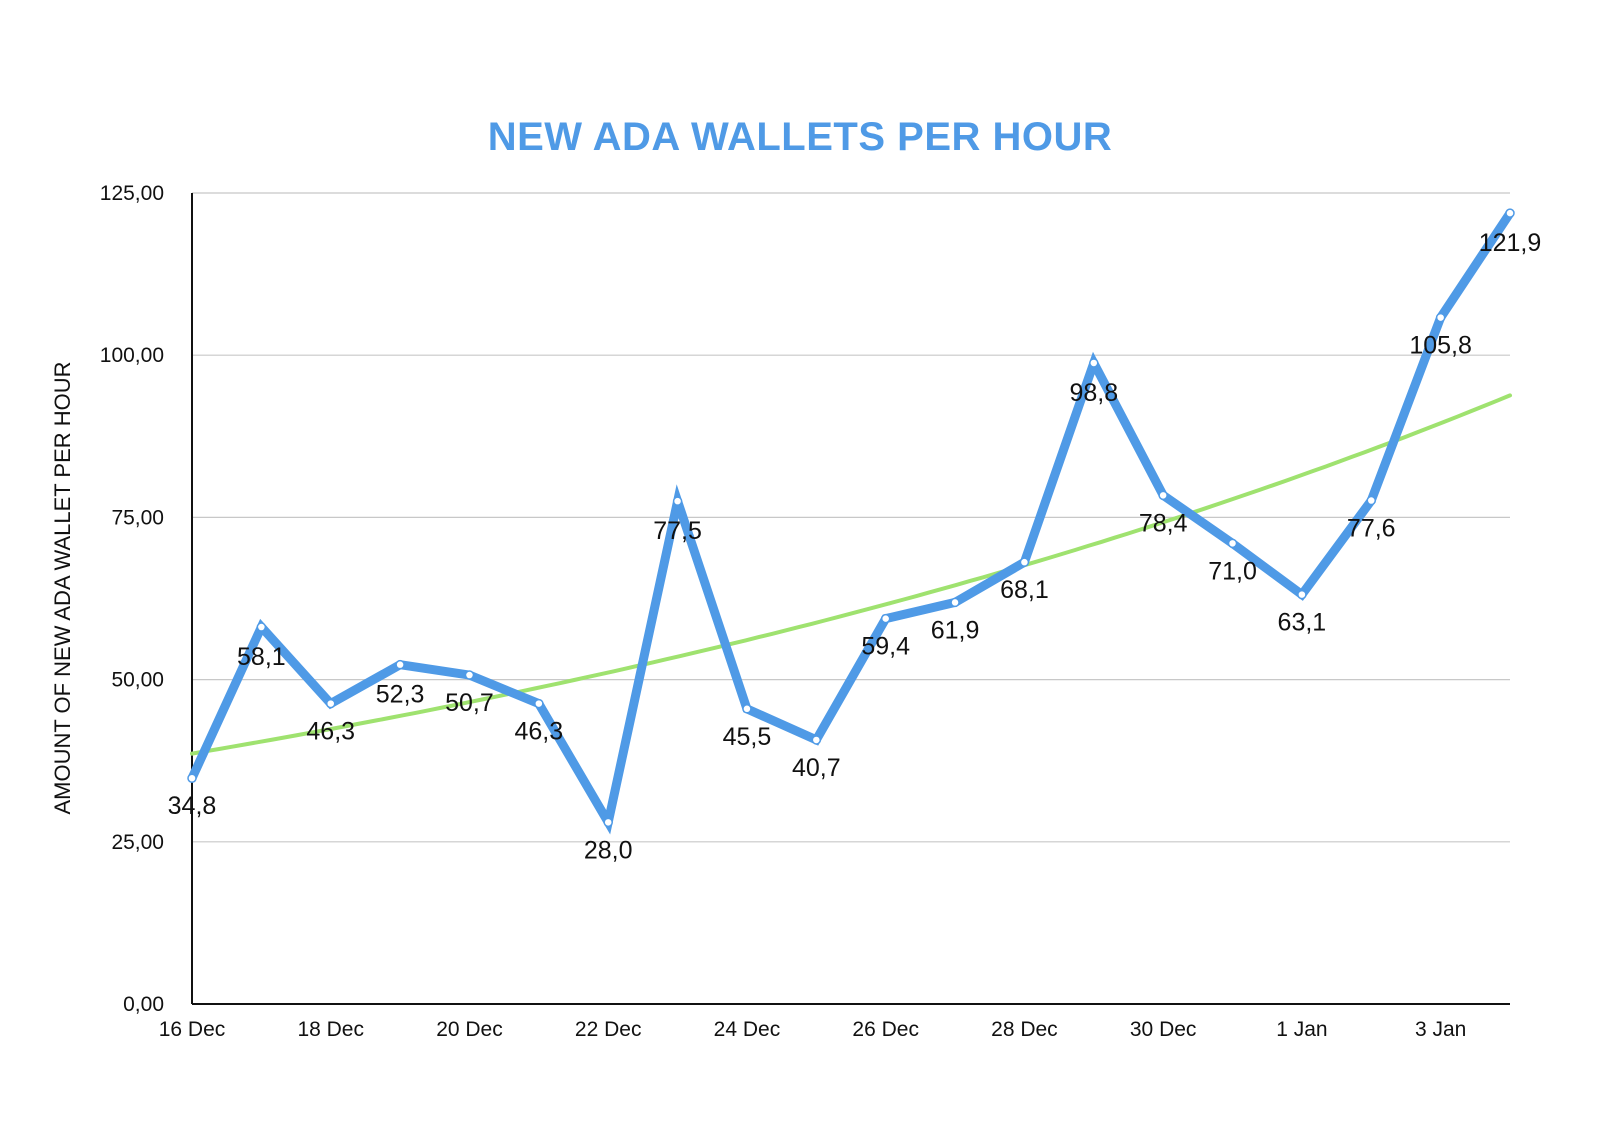 The width and height of the screenshot is (1600, 1146). I want to click on y-axis-label: AMOUNT OF NEW ADA WALLET PER HOUR, so click(62, 587).